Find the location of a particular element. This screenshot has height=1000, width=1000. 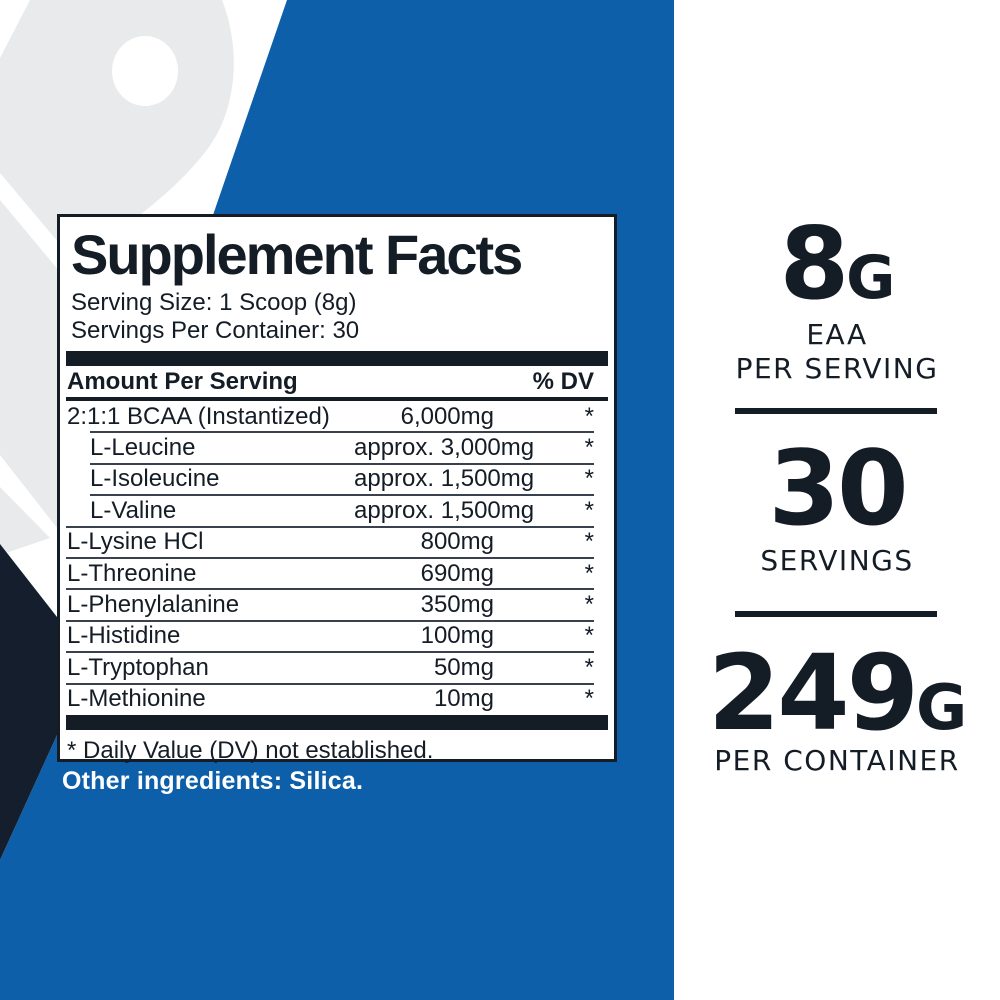

stat-value: 8 is located at coordinates (814, 263).